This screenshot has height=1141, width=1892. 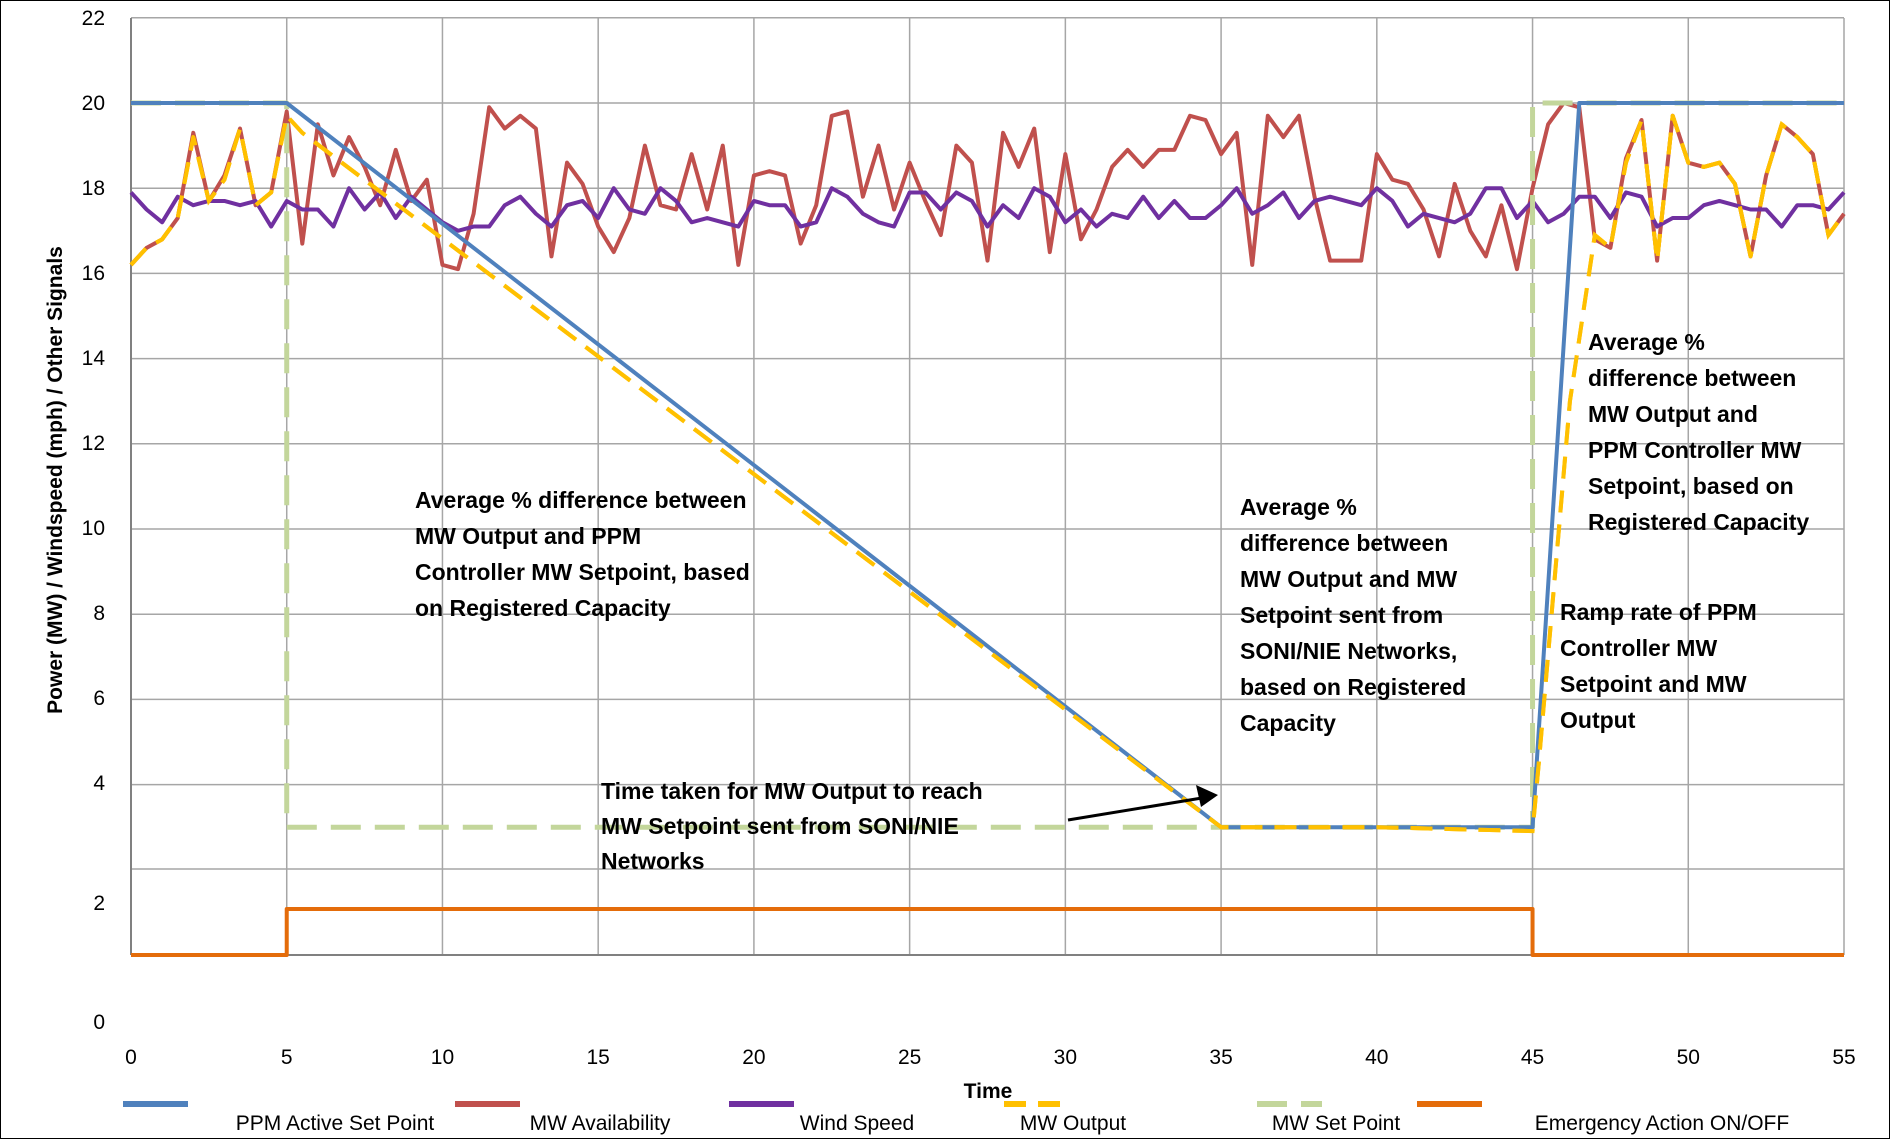 I want to click on annotation-line: Controller MW, so click(x=1638, y=648).